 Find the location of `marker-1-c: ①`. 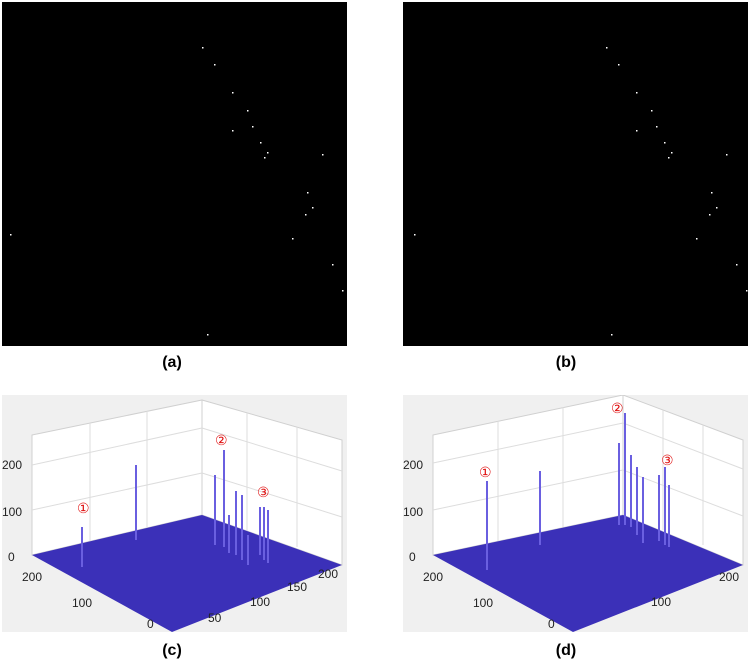

marker-1-c: ① is located at coordinates (83, 508).